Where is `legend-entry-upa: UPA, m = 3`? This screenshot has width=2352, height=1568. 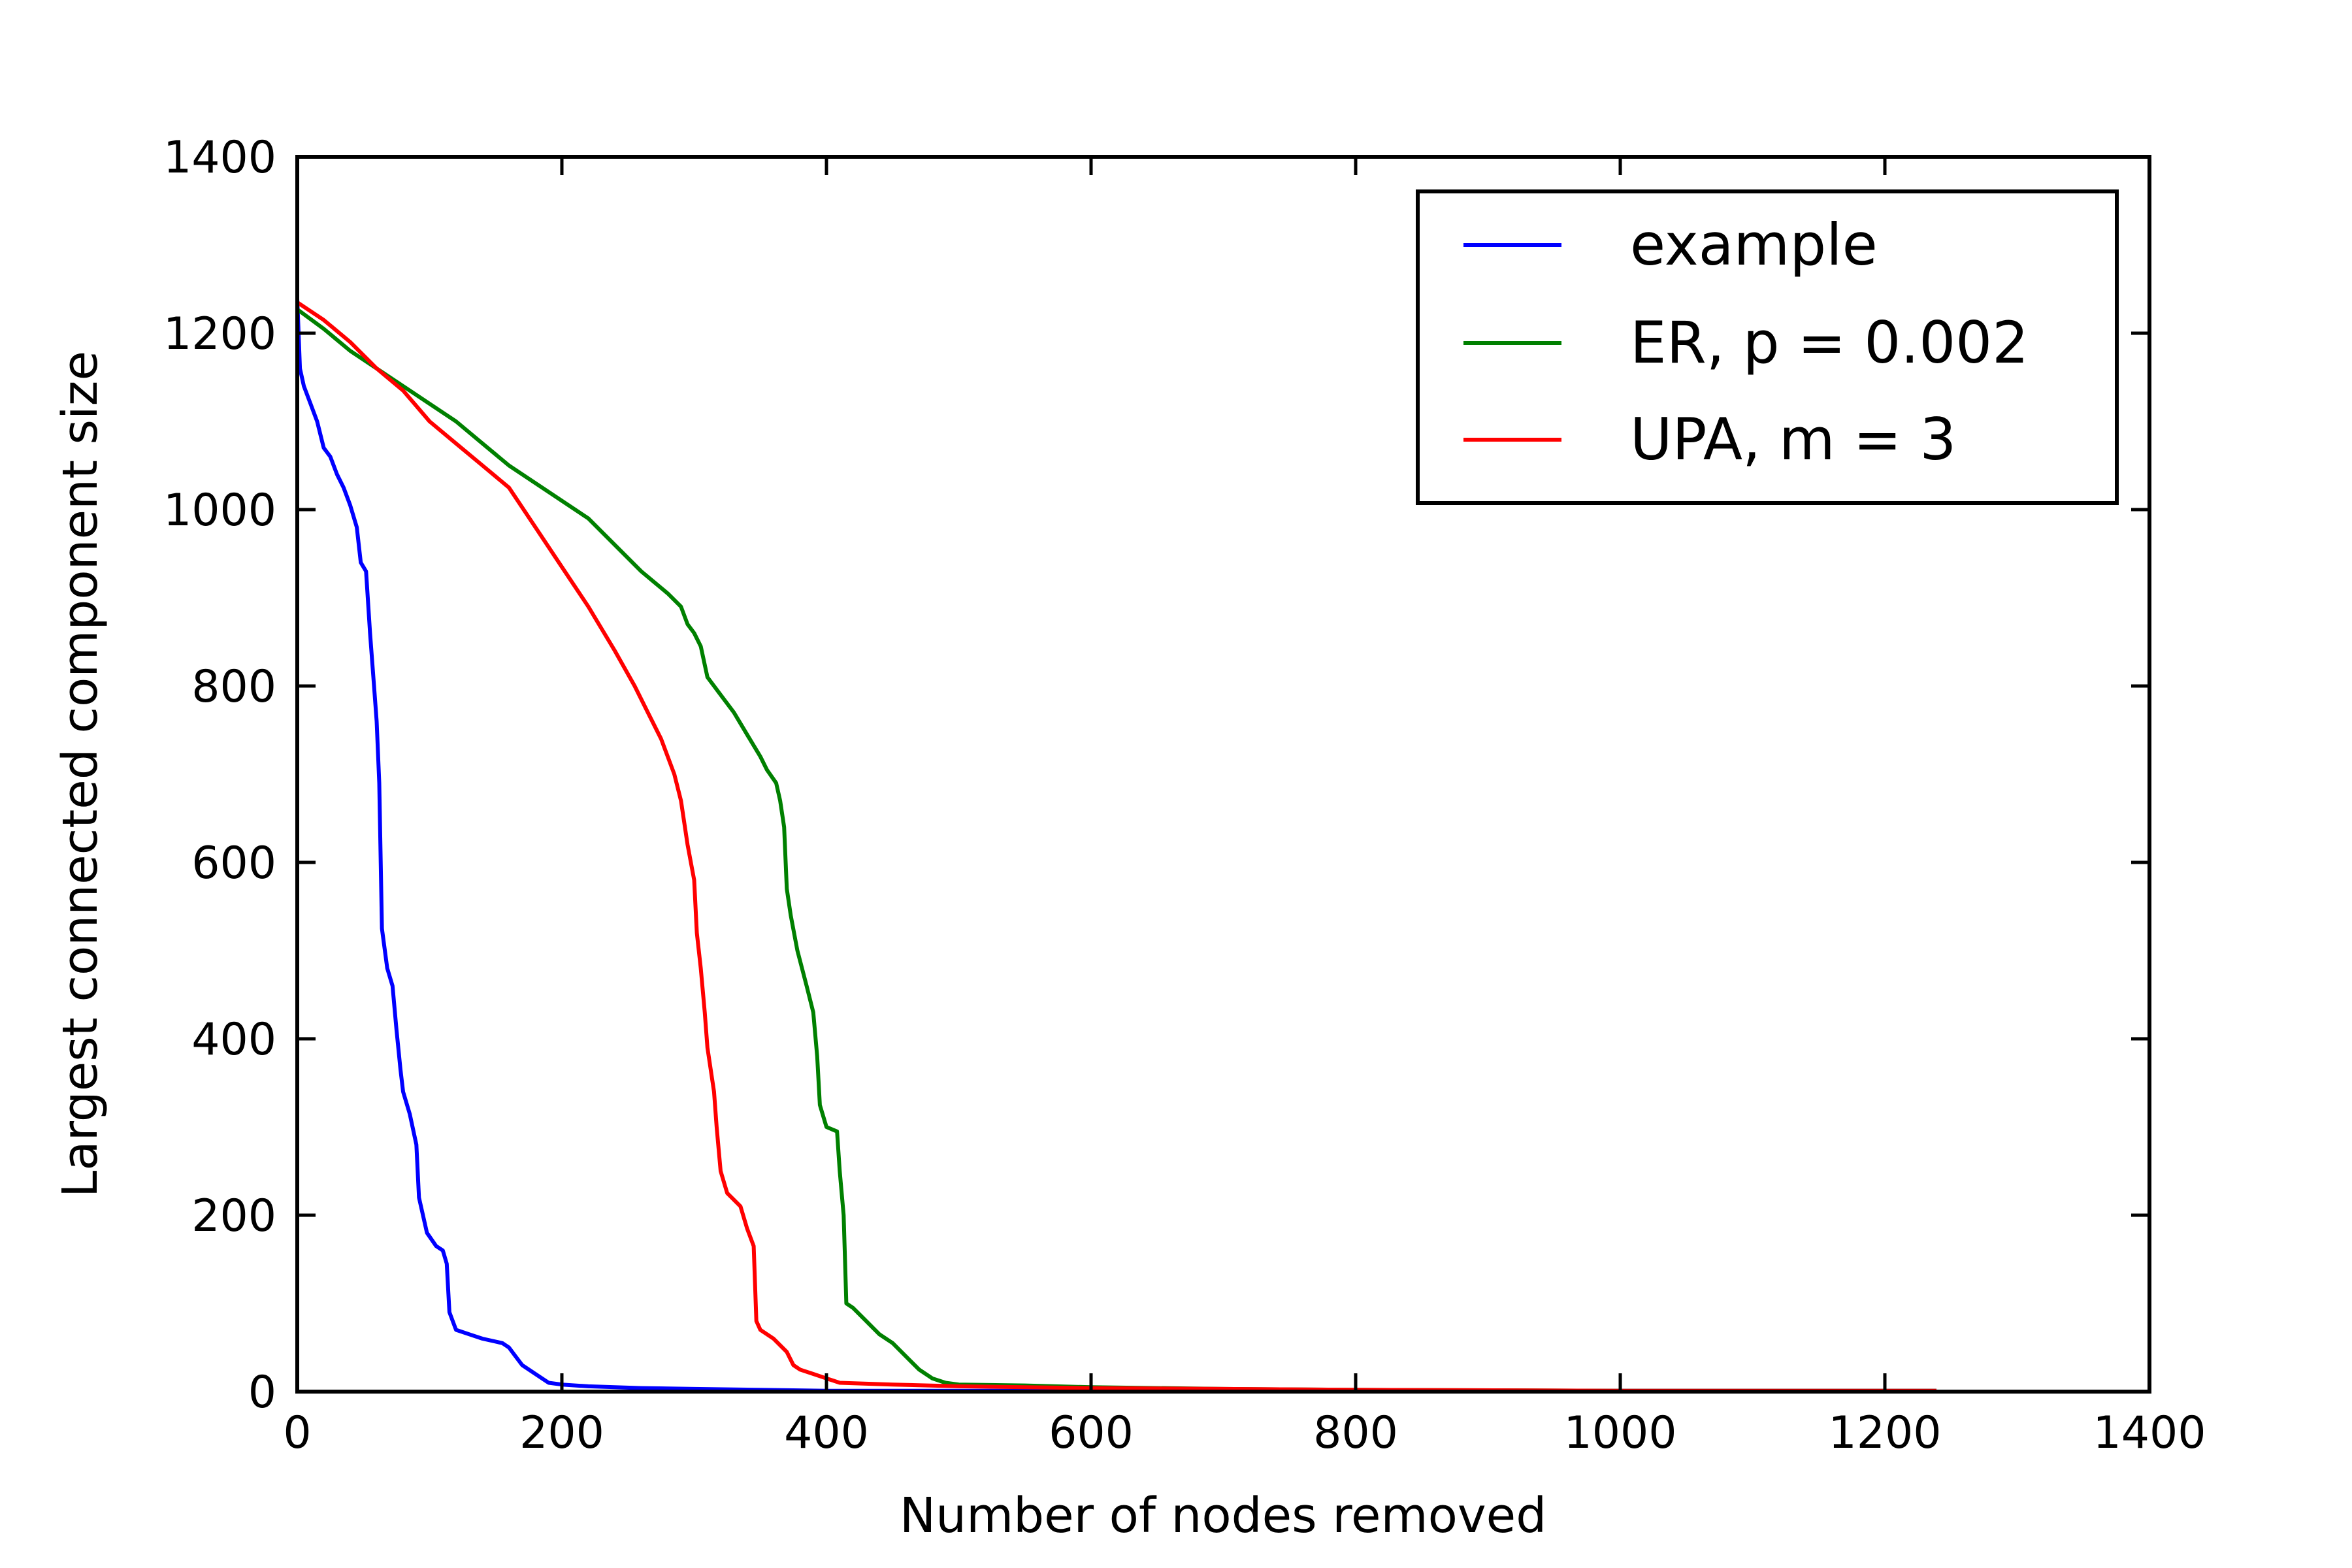 legend-entry-upa: UPA, m = 3 is located at coordinates (1793, 439).